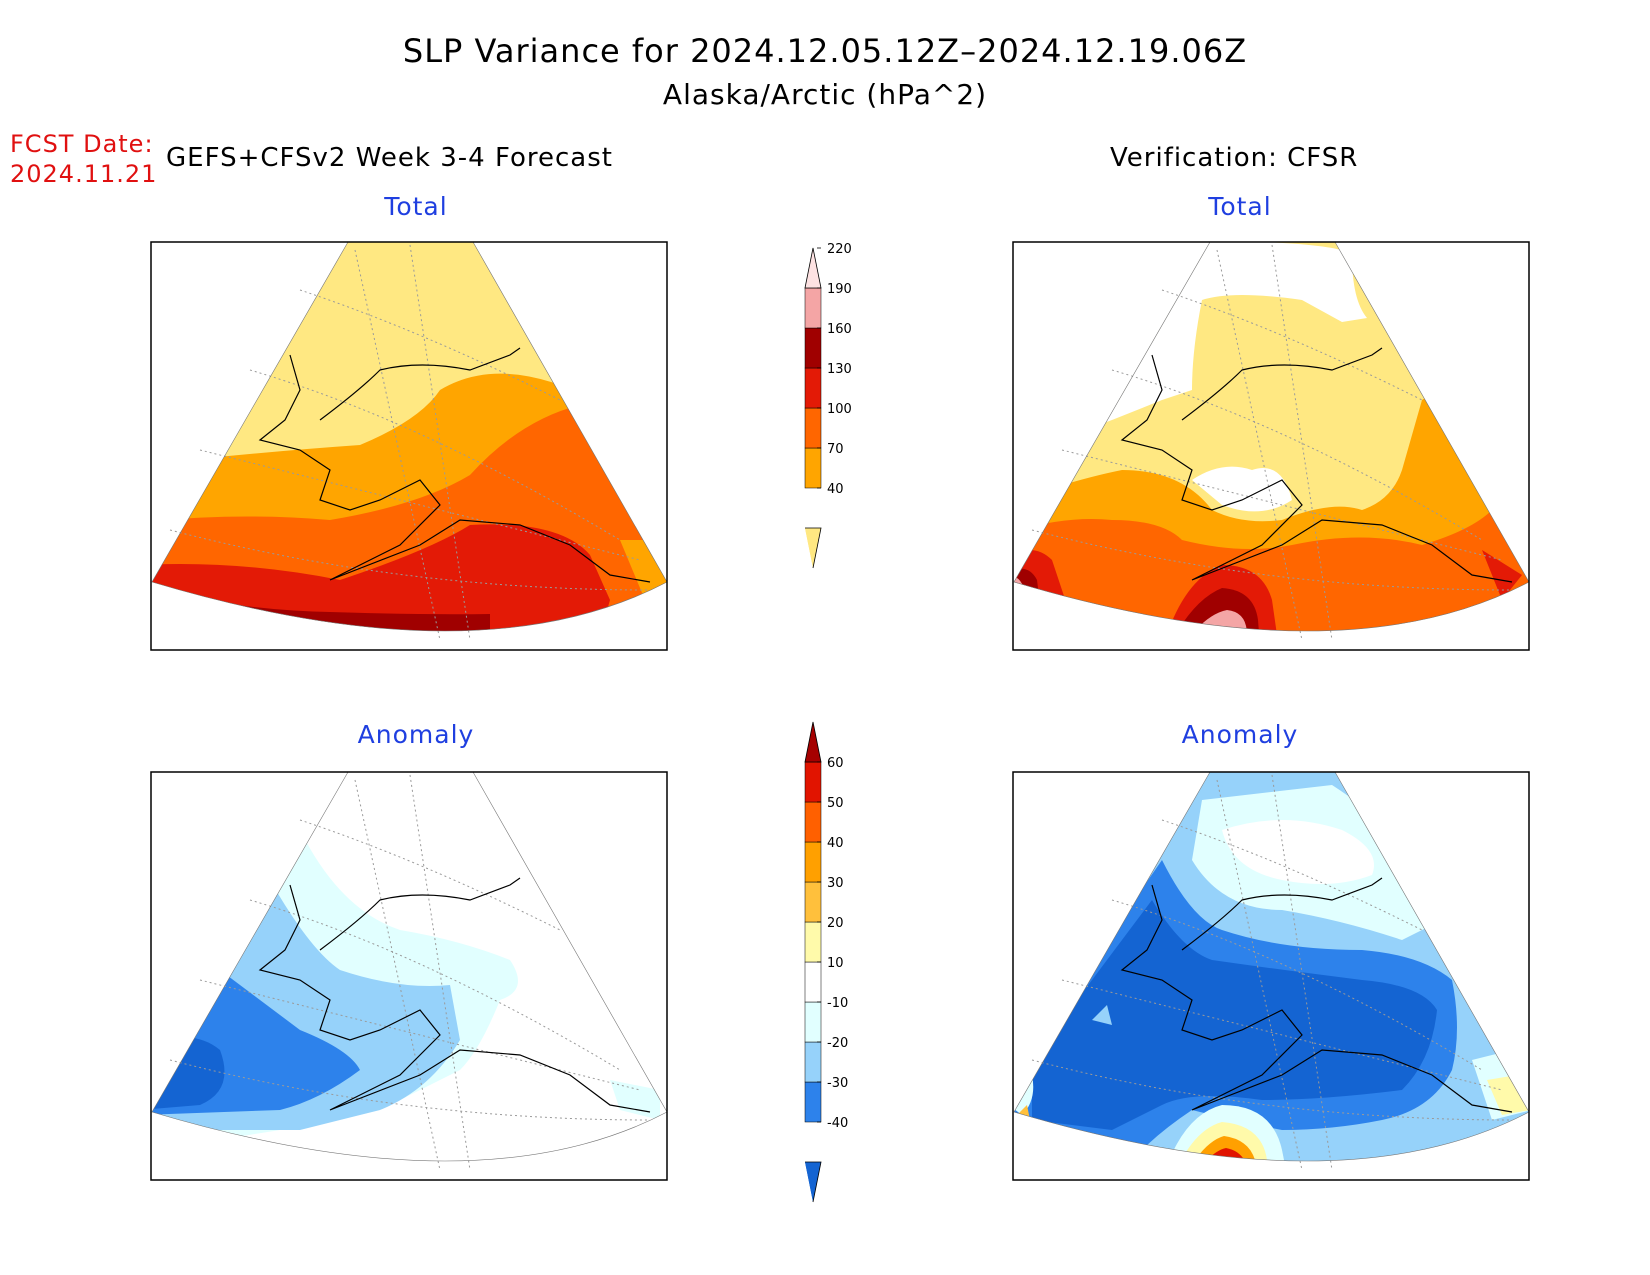 This screenshot has height=1275, width=1650. What do you see at coordinates (1234, 158) in the screenshot?
I see `verification-header: Verification: CFSR` at bounding box center [1234, 158].